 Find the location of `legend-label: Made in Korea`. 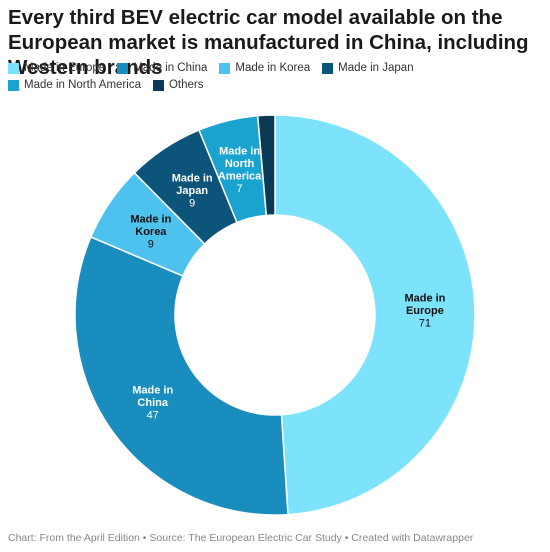

legend-label: Made in Korea is located at coordinates (273, 68).